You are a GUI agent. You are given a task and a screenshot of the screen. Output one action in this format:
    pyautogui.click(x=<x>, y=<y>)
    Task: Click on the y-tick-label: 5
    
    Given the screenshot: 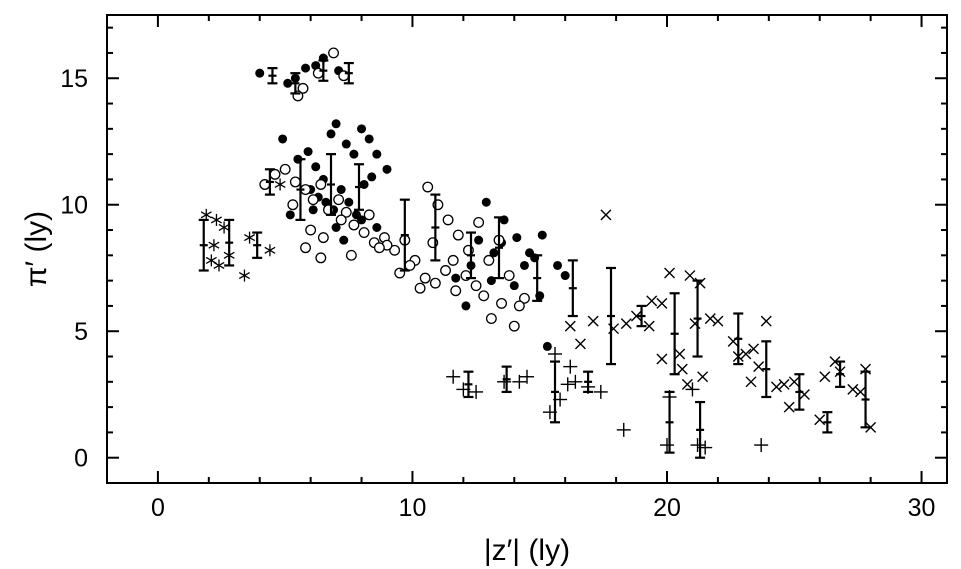 What is the action you would take?
    pyautogui.click(x=81, y=332)
    